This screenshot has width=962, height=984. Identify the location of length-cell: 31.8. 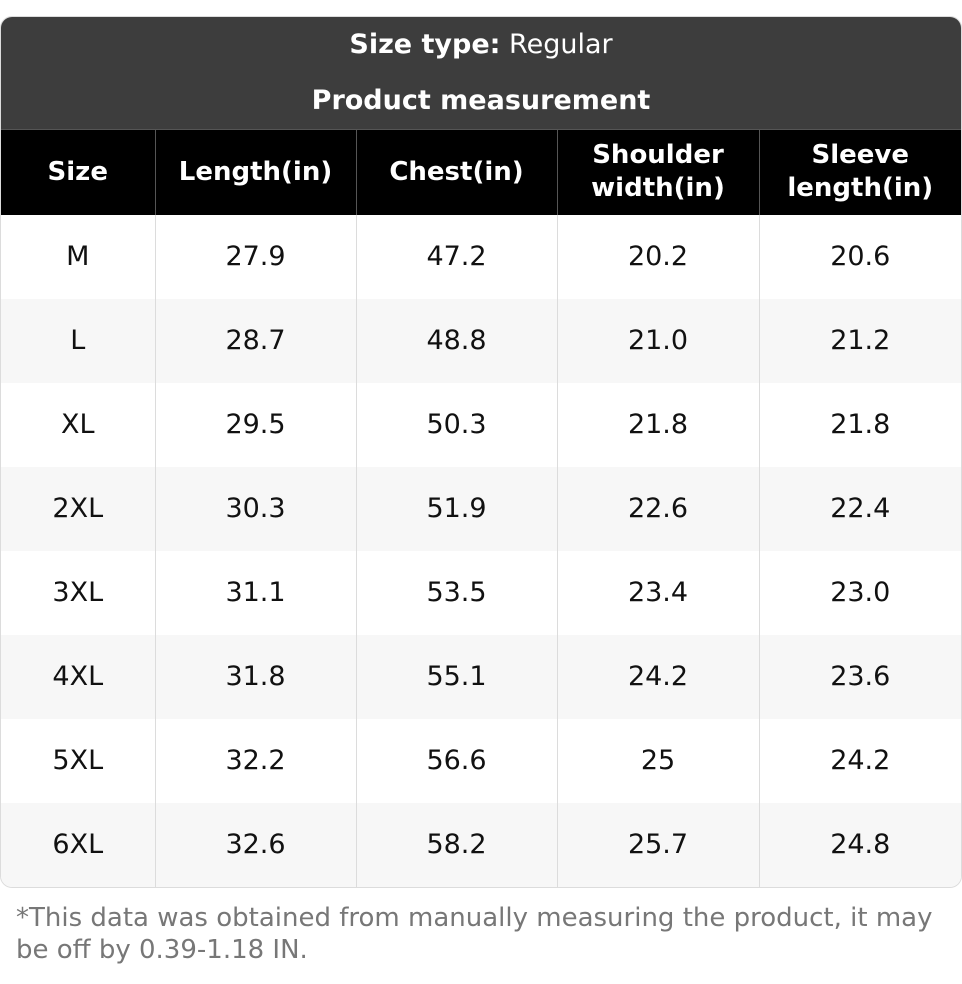
(255, 676).